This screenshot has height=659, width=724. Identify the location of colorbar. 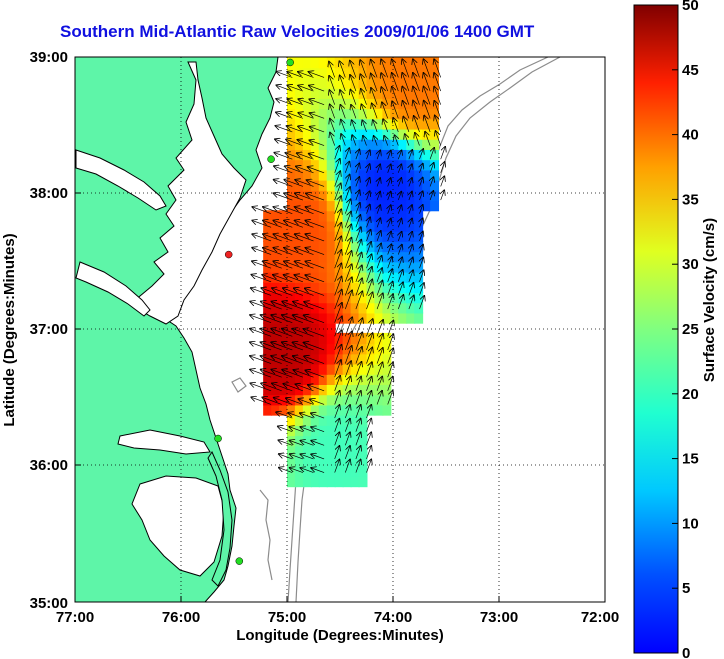
(656, 329).